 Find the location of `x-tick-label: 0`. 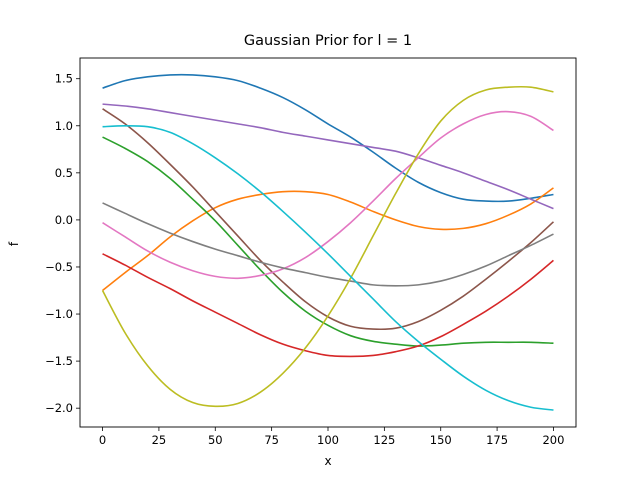

x-tick-label: 0 is located at coordinates (102, 440).